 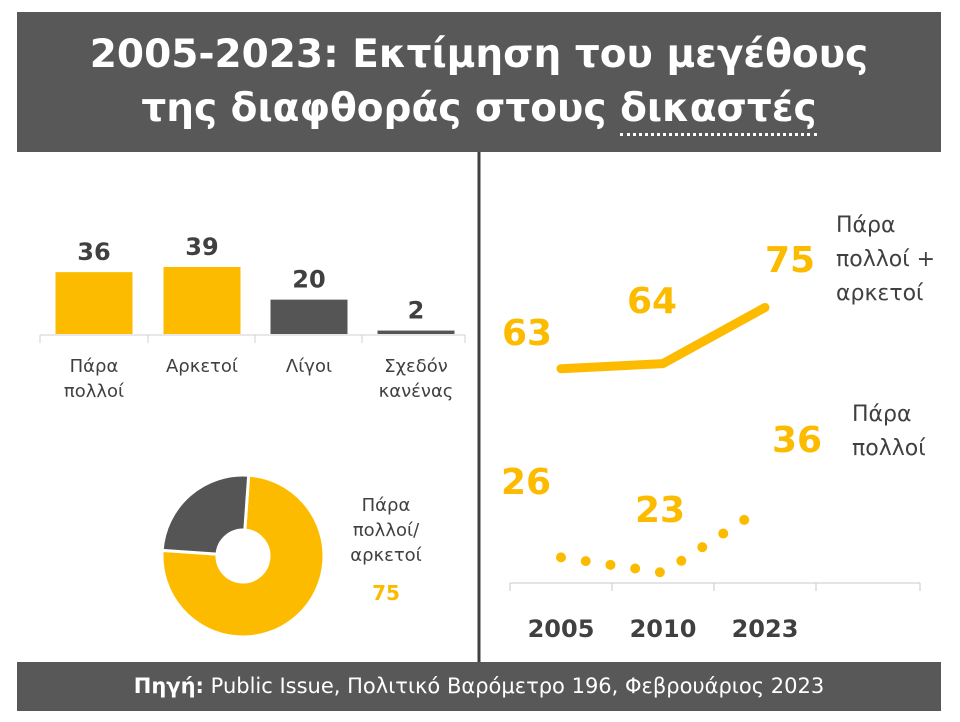 What do you see at coordinates (93, 252) in the screenshot?
I see `bar-value-label-1: 36` at bounding box center [93, 252].